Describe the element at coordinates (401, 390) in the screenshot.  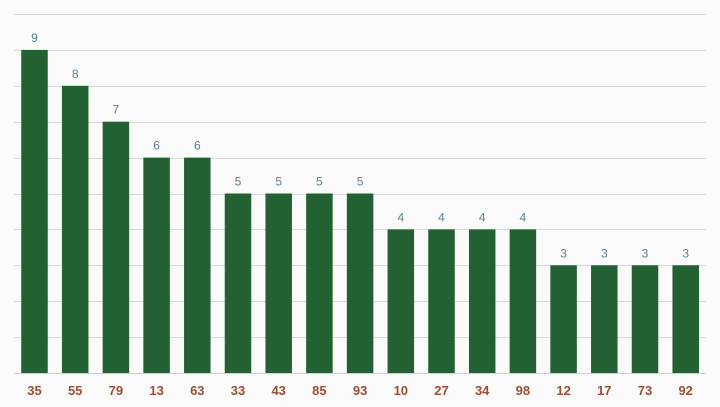
I see `category-label-10: 10` at that location.